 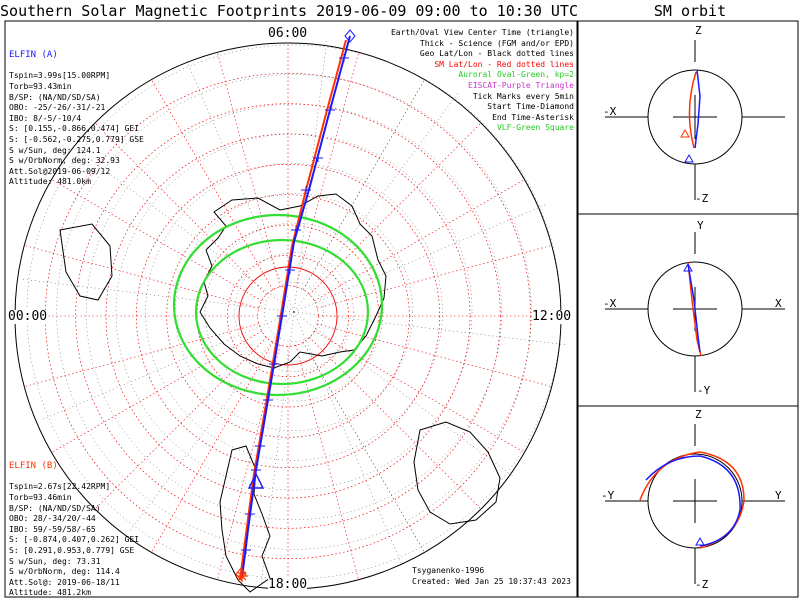 What do you see at coordinates (690, 11) in the screenshot?
I see `orbit-title: SM orbit` at bounding box center [690, 11].